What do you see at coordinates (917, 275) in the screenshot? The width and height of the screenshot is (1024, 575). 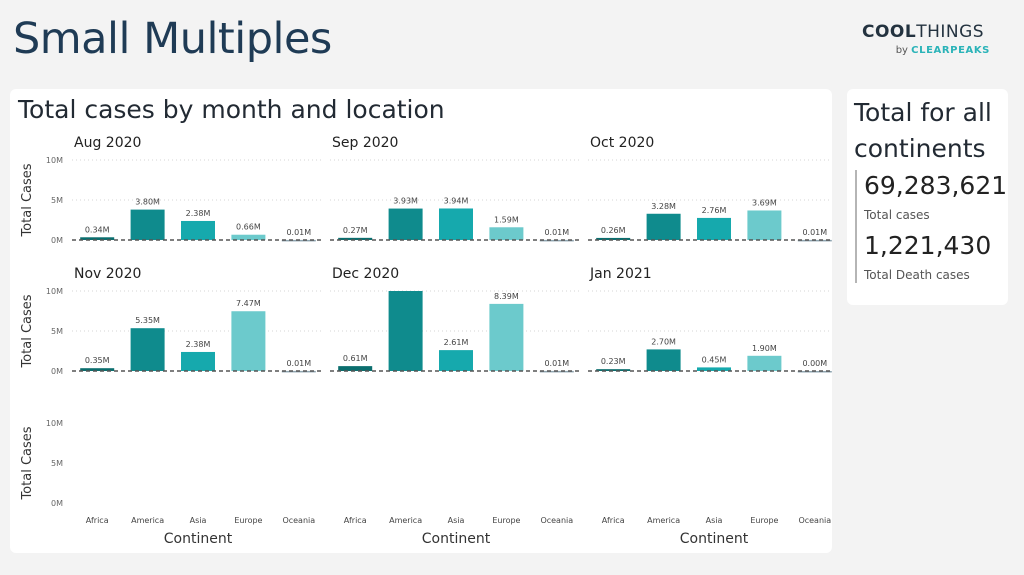 I see `total-deaths-label: Total Death cases` at bounding box center [917, 275].